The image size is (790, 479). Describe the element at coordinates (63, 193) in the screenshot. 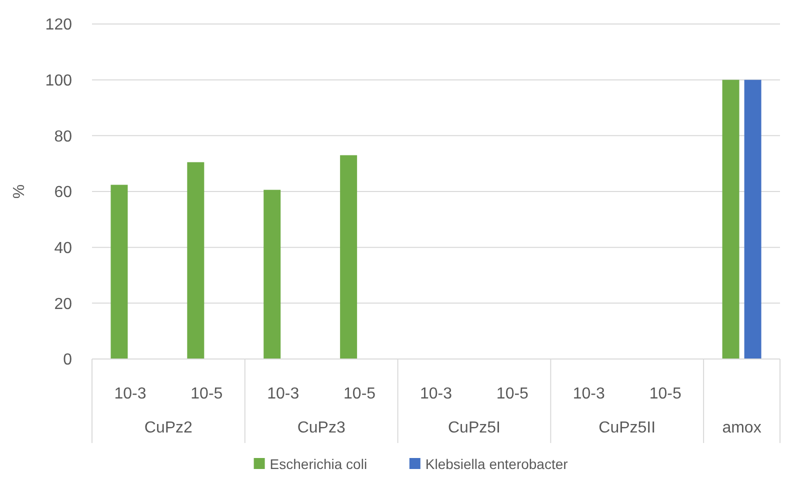

I see `y-tick-label: 60` at that location.